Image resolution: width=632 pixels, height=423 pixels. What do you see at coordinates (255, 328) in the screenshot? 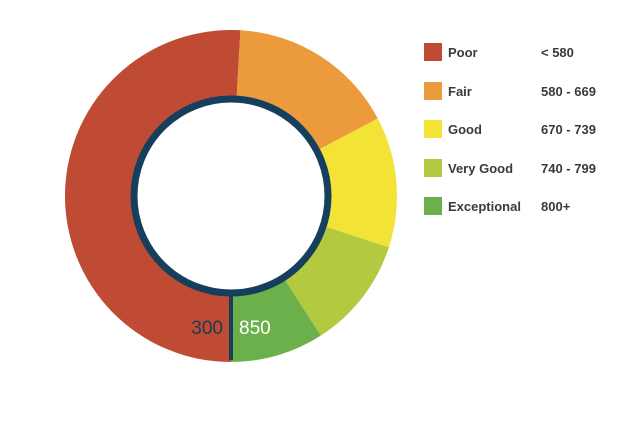
I see `max-score-label: 850` at bounding box center [255, 328].